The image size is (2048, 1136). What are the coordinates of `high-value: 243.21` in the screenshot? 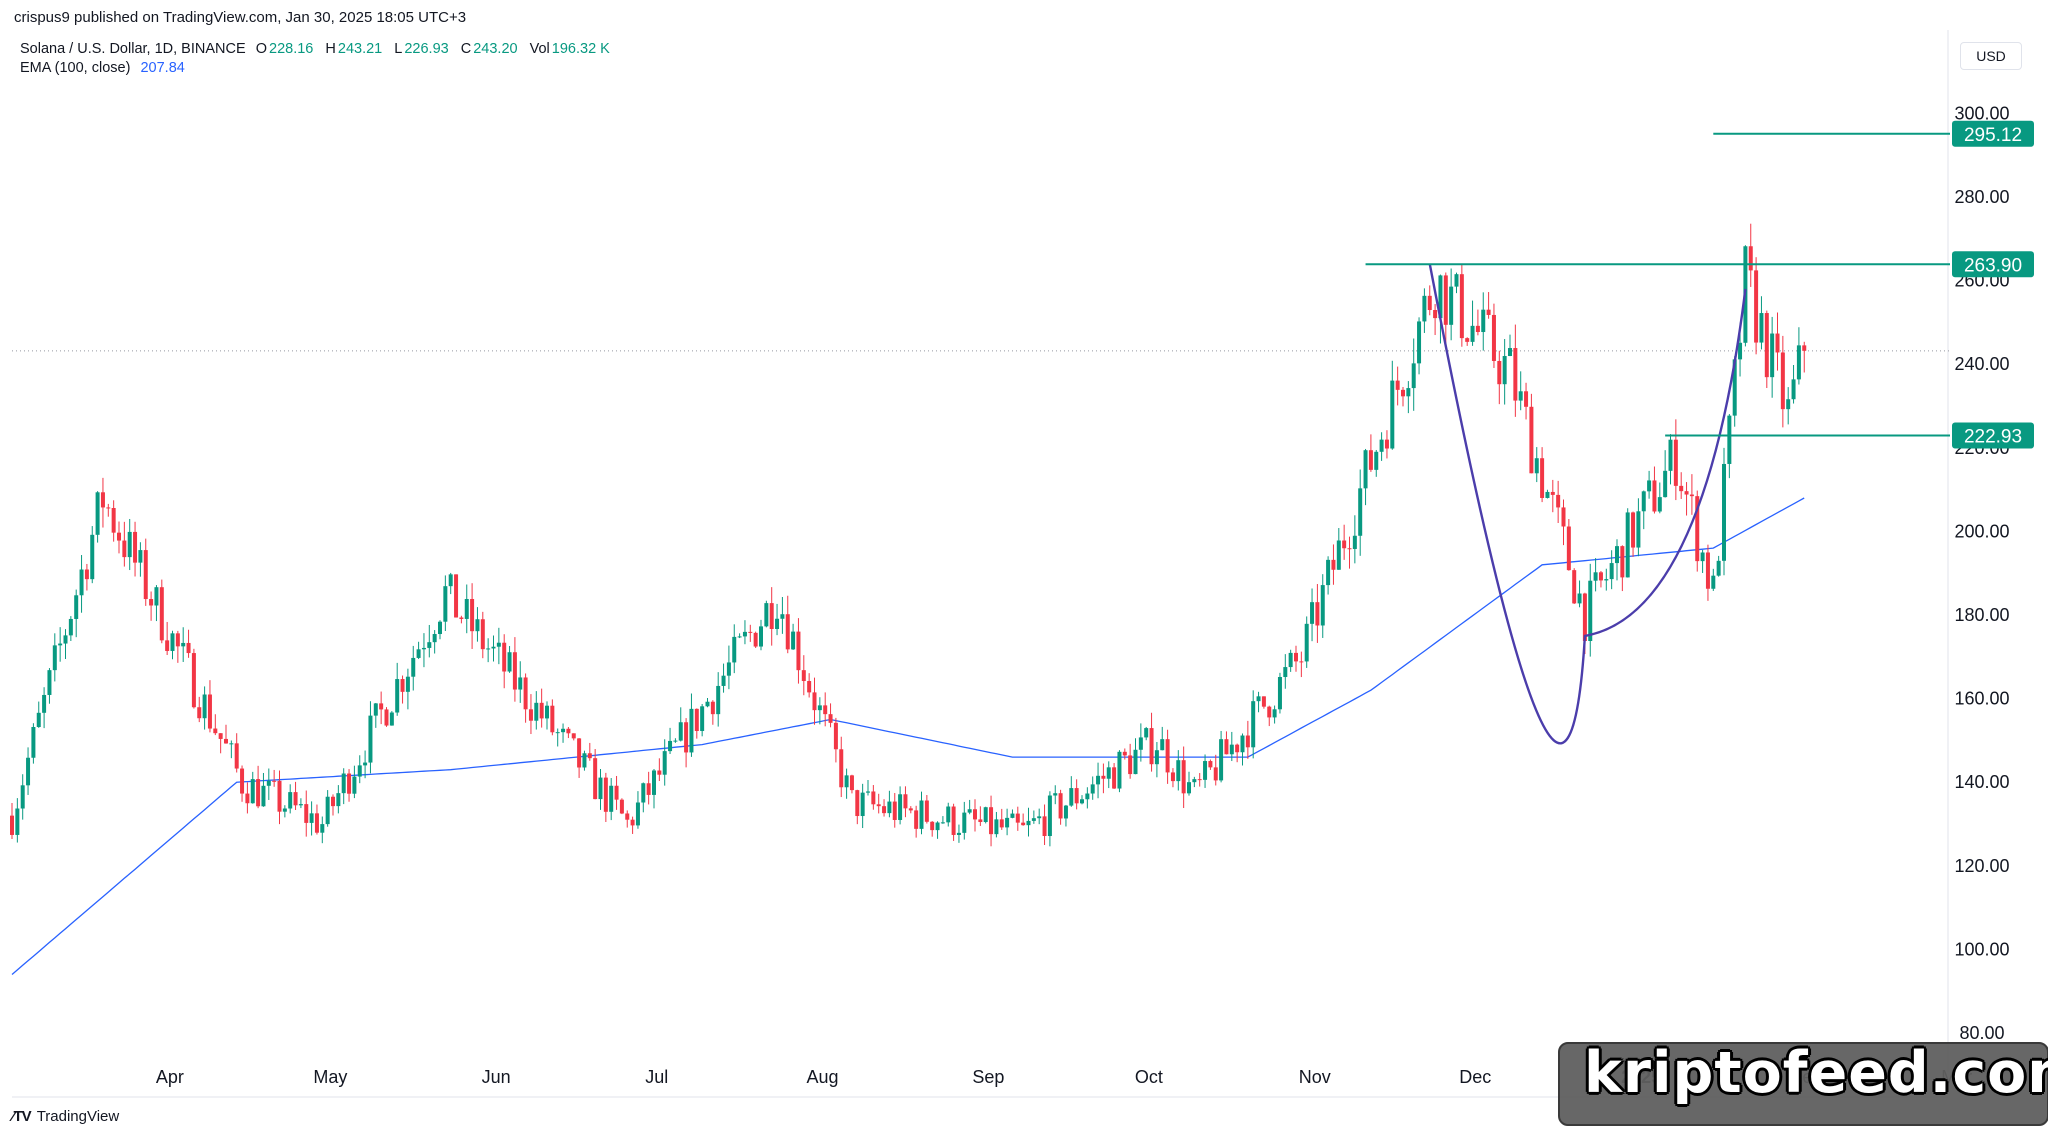 It's located at (360, 49).